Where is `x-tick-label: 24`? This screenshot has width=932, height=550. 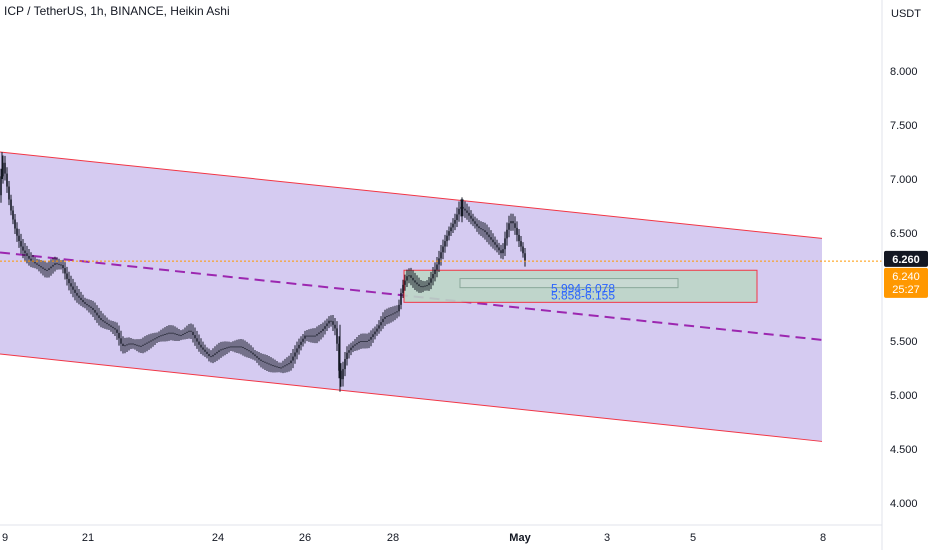 x-tick-label: 24 is located at coordinates (218, 538).